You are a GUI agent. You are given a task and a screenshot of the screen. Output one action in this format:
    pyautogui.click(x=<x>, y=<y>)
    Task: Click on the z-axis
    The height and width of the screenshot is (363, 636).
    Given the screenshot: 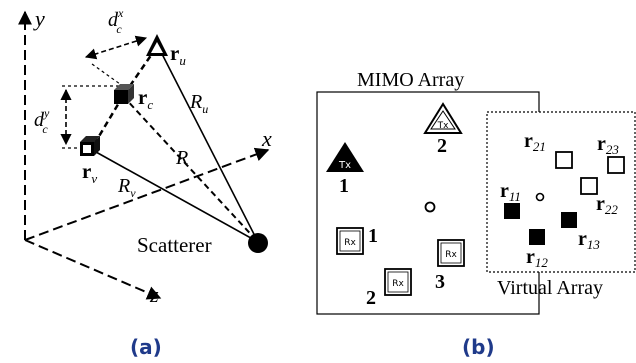 What is the action you would take?
    pyautogui.click(x=93, y=269)
    